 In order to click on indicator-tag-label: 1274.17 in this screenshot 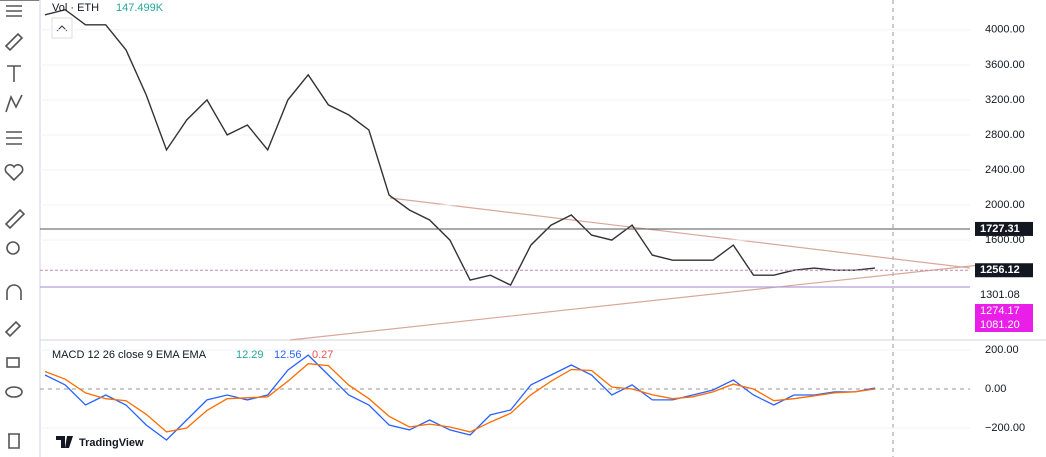, I will do `click(1000, 311)`.